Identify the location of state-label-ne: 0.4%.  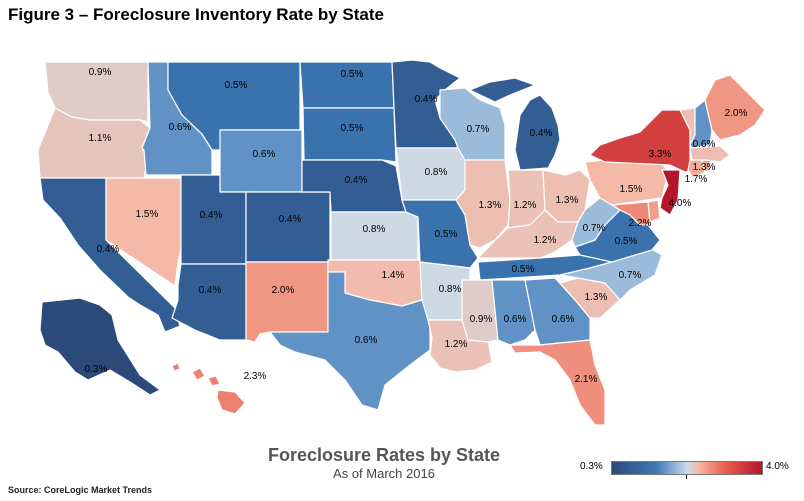
(356, 180).